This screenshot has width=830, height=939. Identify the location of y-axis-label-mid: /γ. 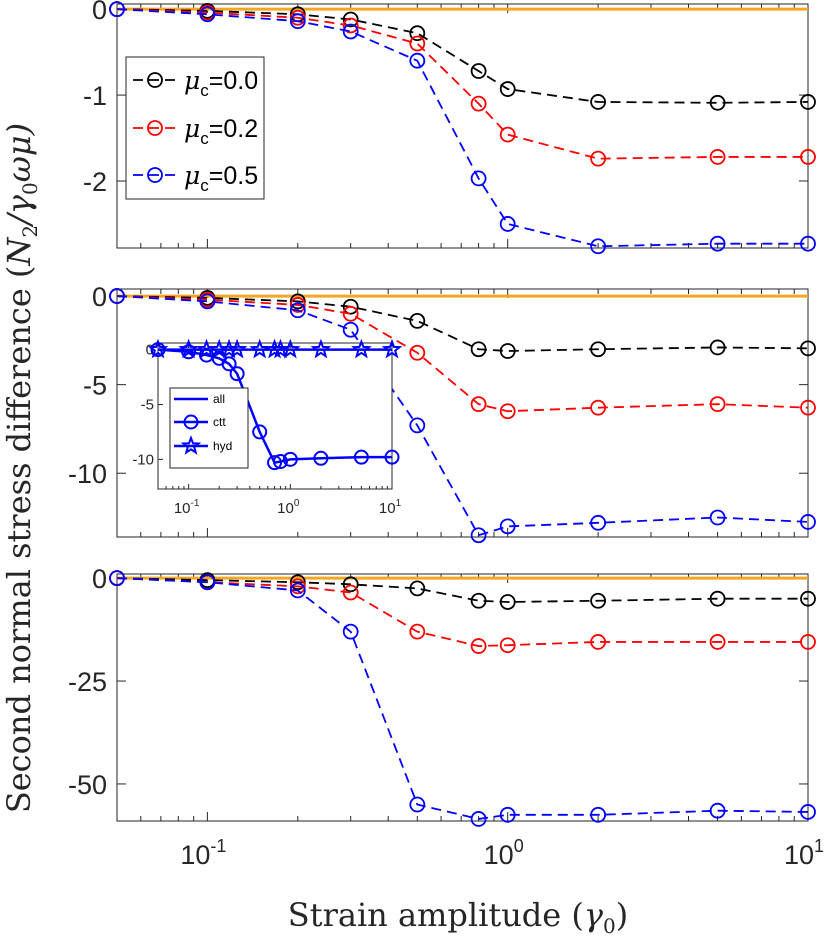
(19, 211).